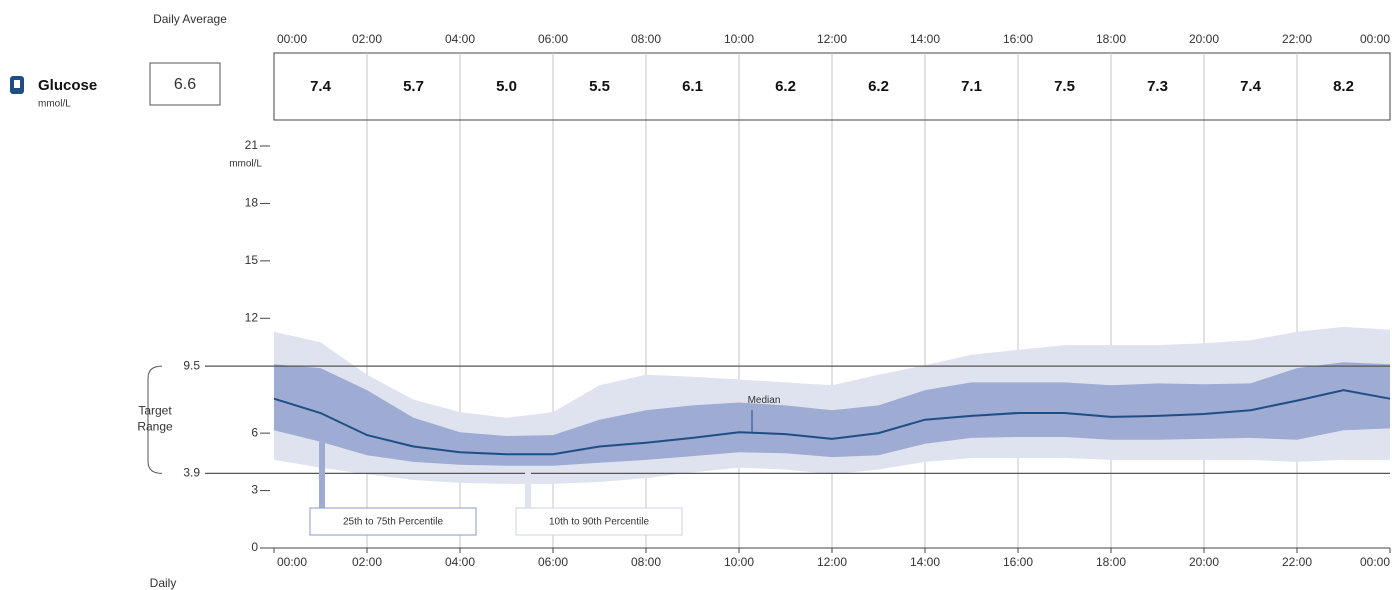 The height and width of the screenshot is (590, 1392). What do you see at coordinates (252, 203) in the screenshot?
I see `y-tick-label: 18` at bounding box center [252, 203].